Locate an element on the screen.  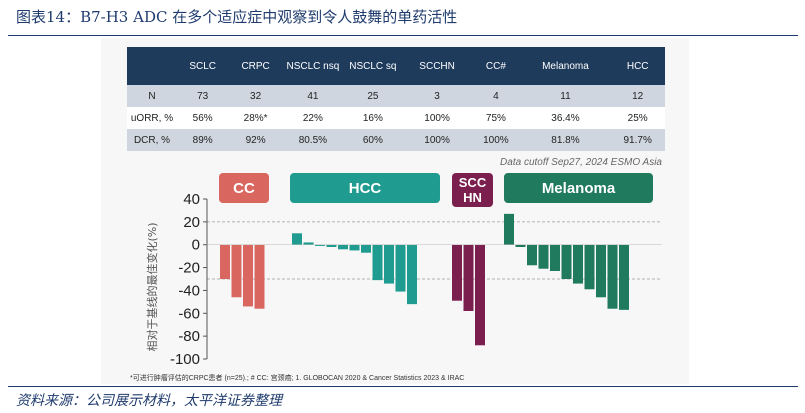
table-cell: 25% is located at coordinates (637, 118).